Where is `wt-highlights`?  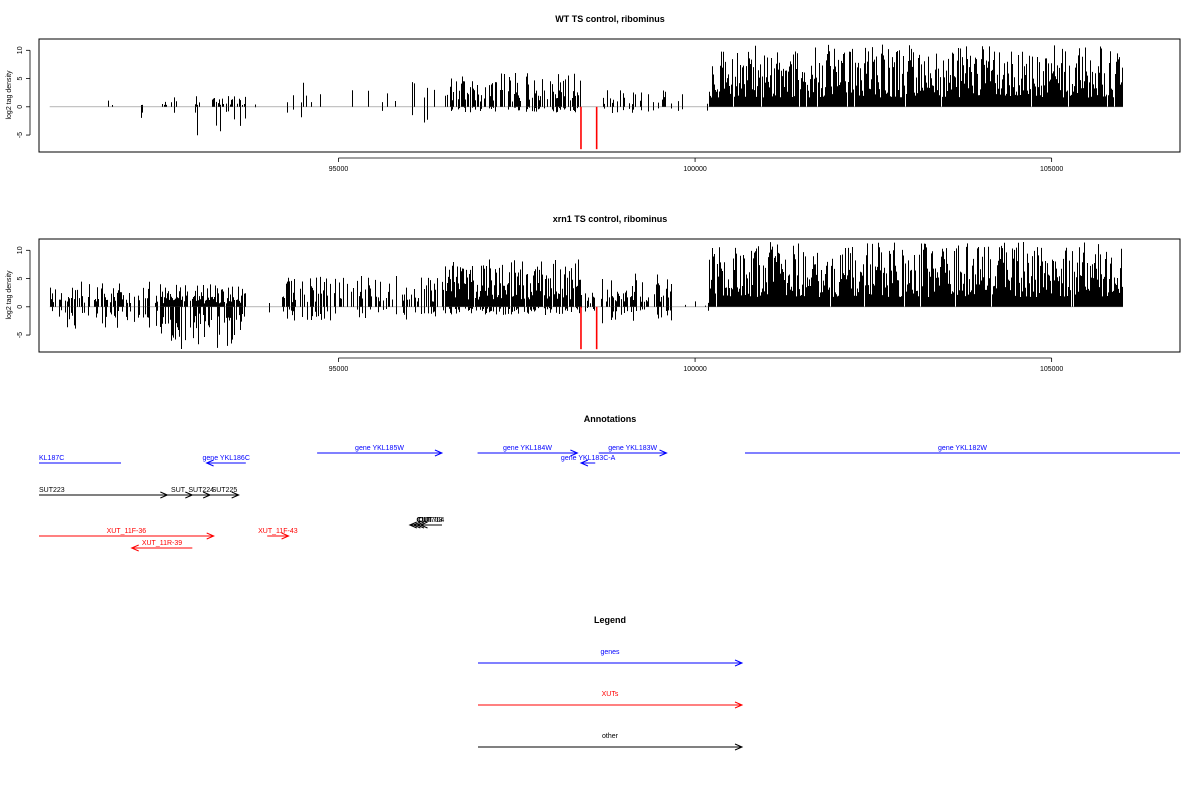 wt-highlights is located at coordinates (589, 128).